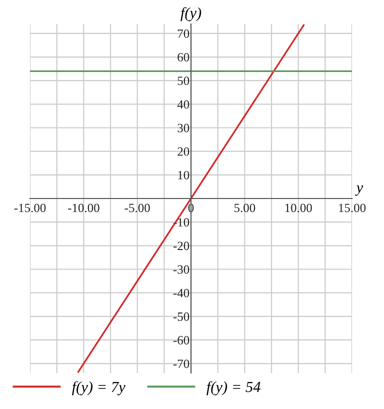  Describe the element at coordinates (181, 246) in the screenshot. I see `y-tick-label: -20` at that location.